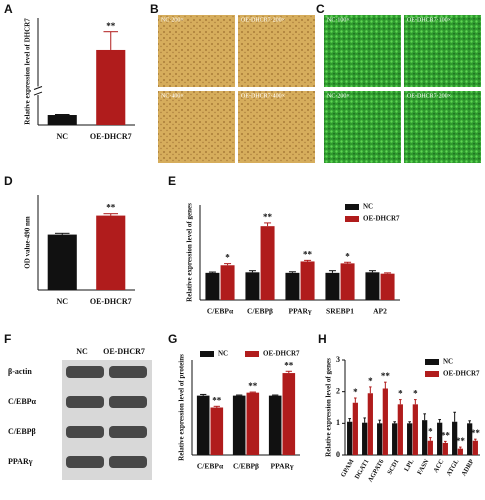 The width and height of the screenshot is (485, 500). Describe the element at coordinates (111, 136) in the screenshot. I see `x-tick-label: OE-DHCR7` at that location.